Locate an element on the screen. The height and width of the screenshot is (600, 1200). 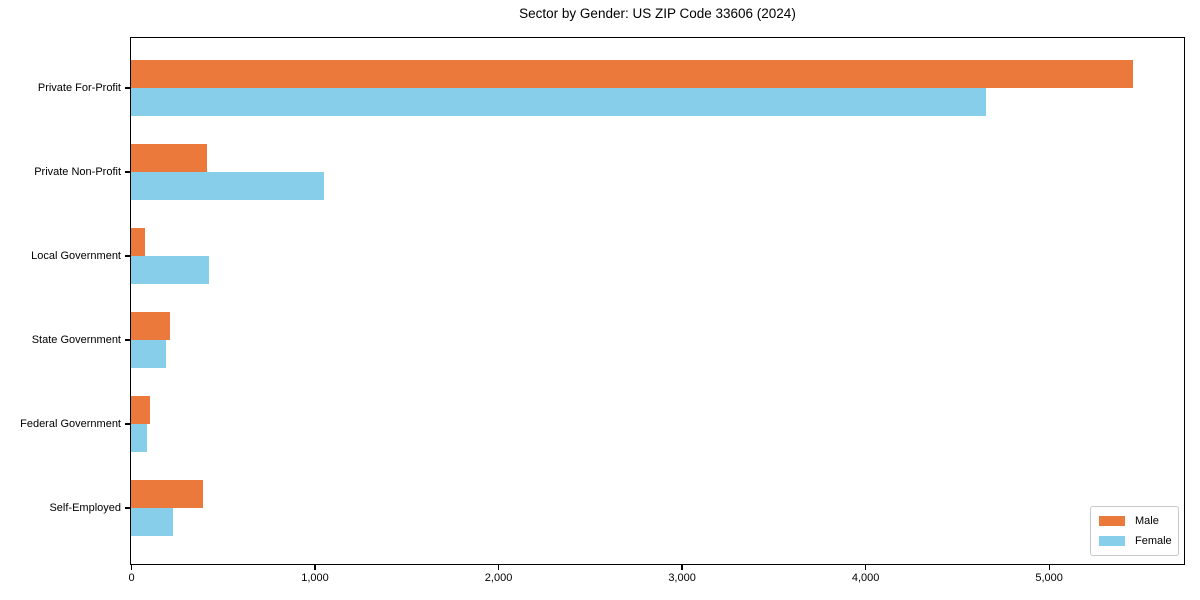
y-tick-federal-government is located at coordinates (127, 424).